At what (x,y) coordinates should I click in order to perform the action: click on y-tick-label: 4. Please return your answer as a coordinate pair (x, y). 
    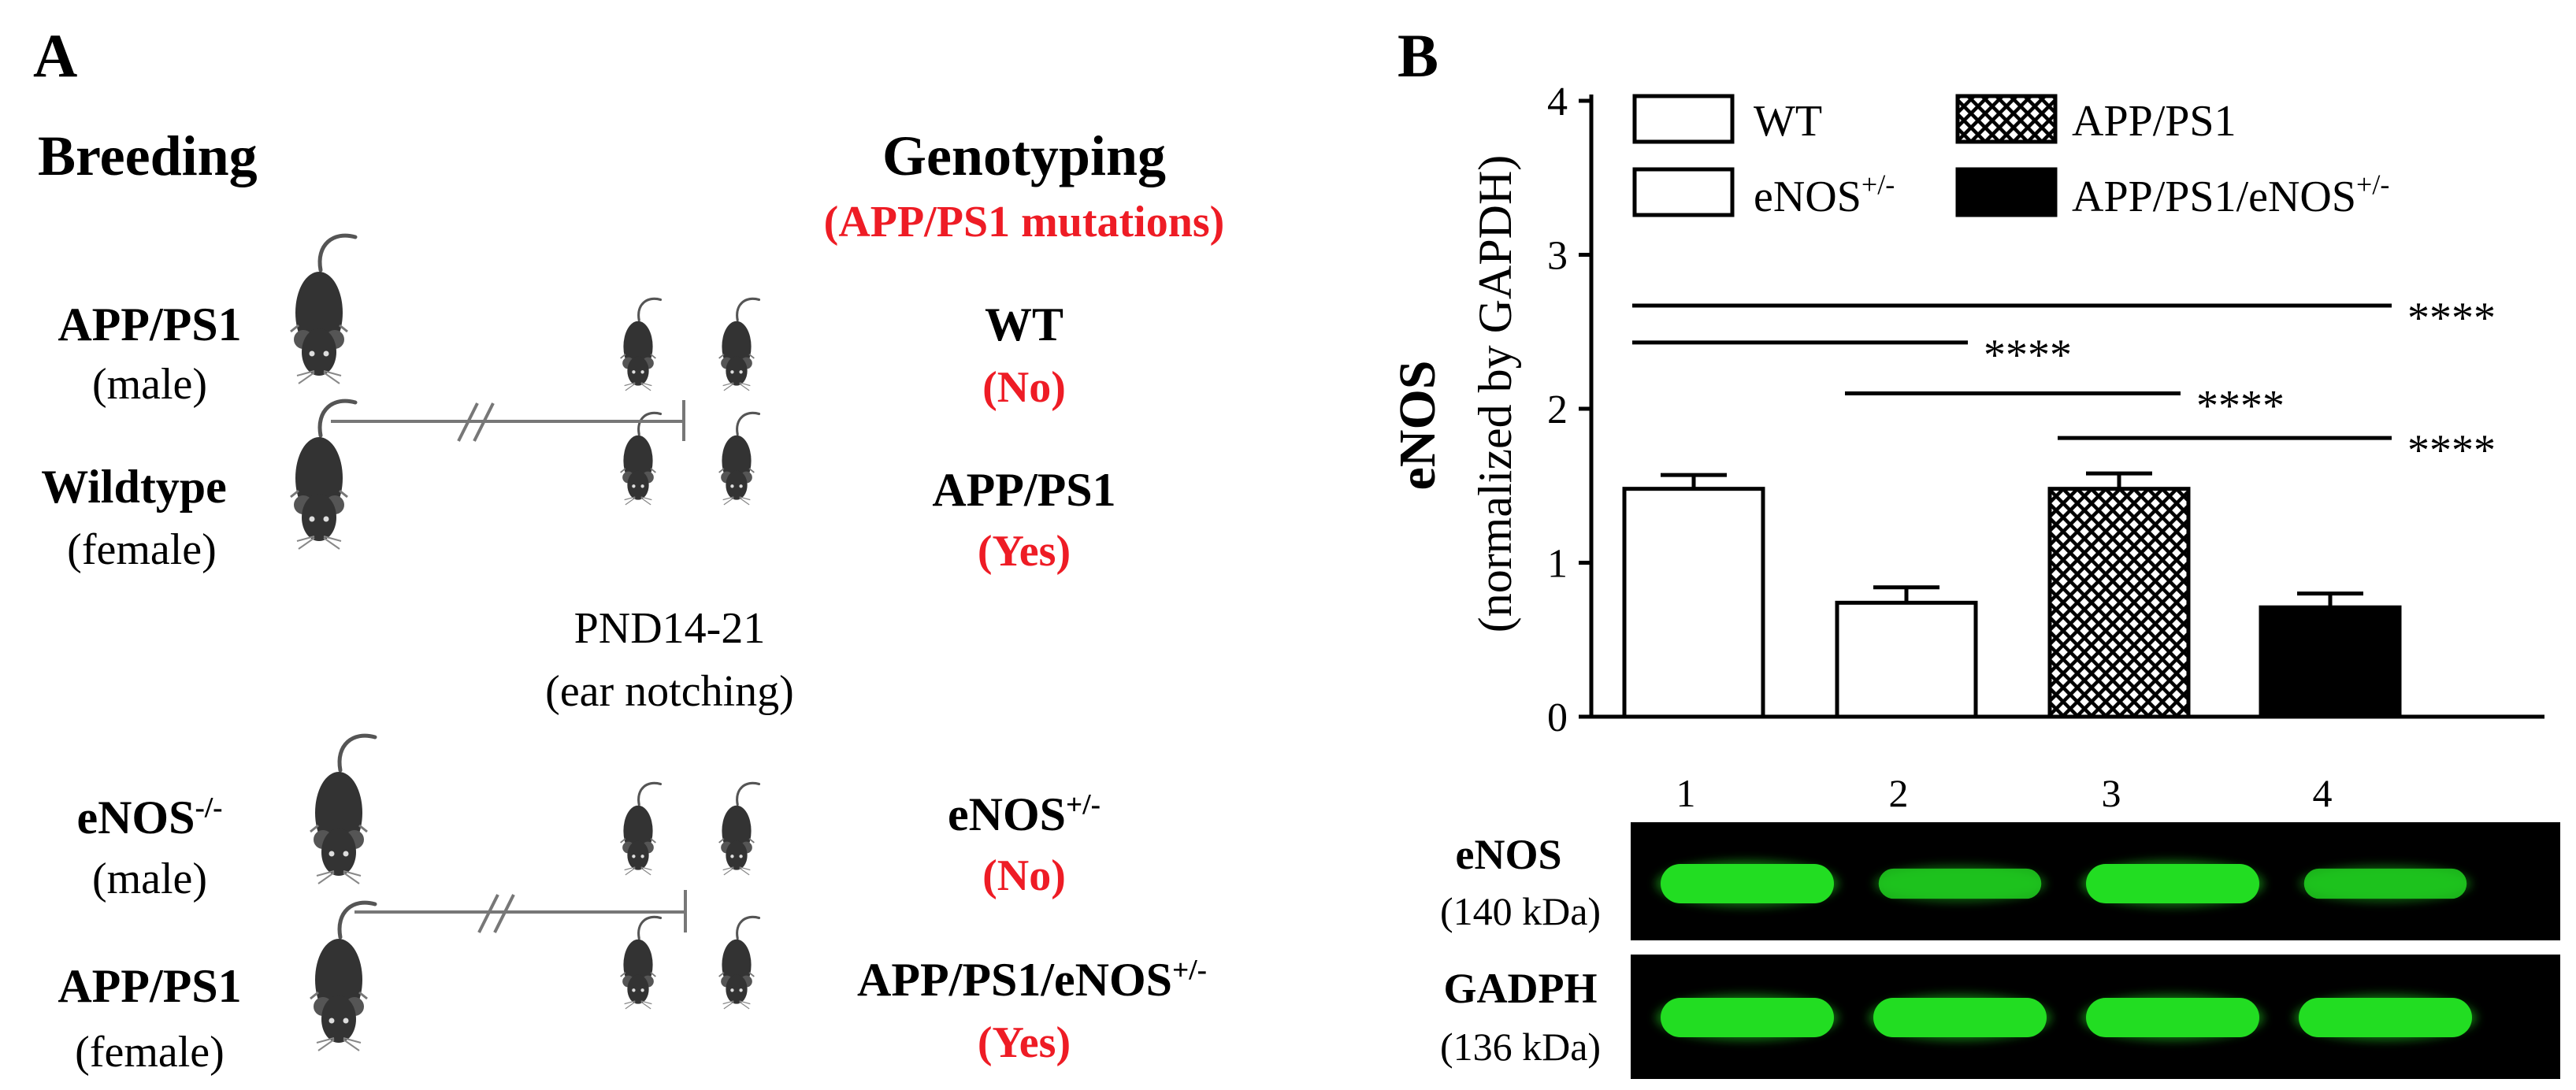
    Looking at the image, I should click on (1557, 102).